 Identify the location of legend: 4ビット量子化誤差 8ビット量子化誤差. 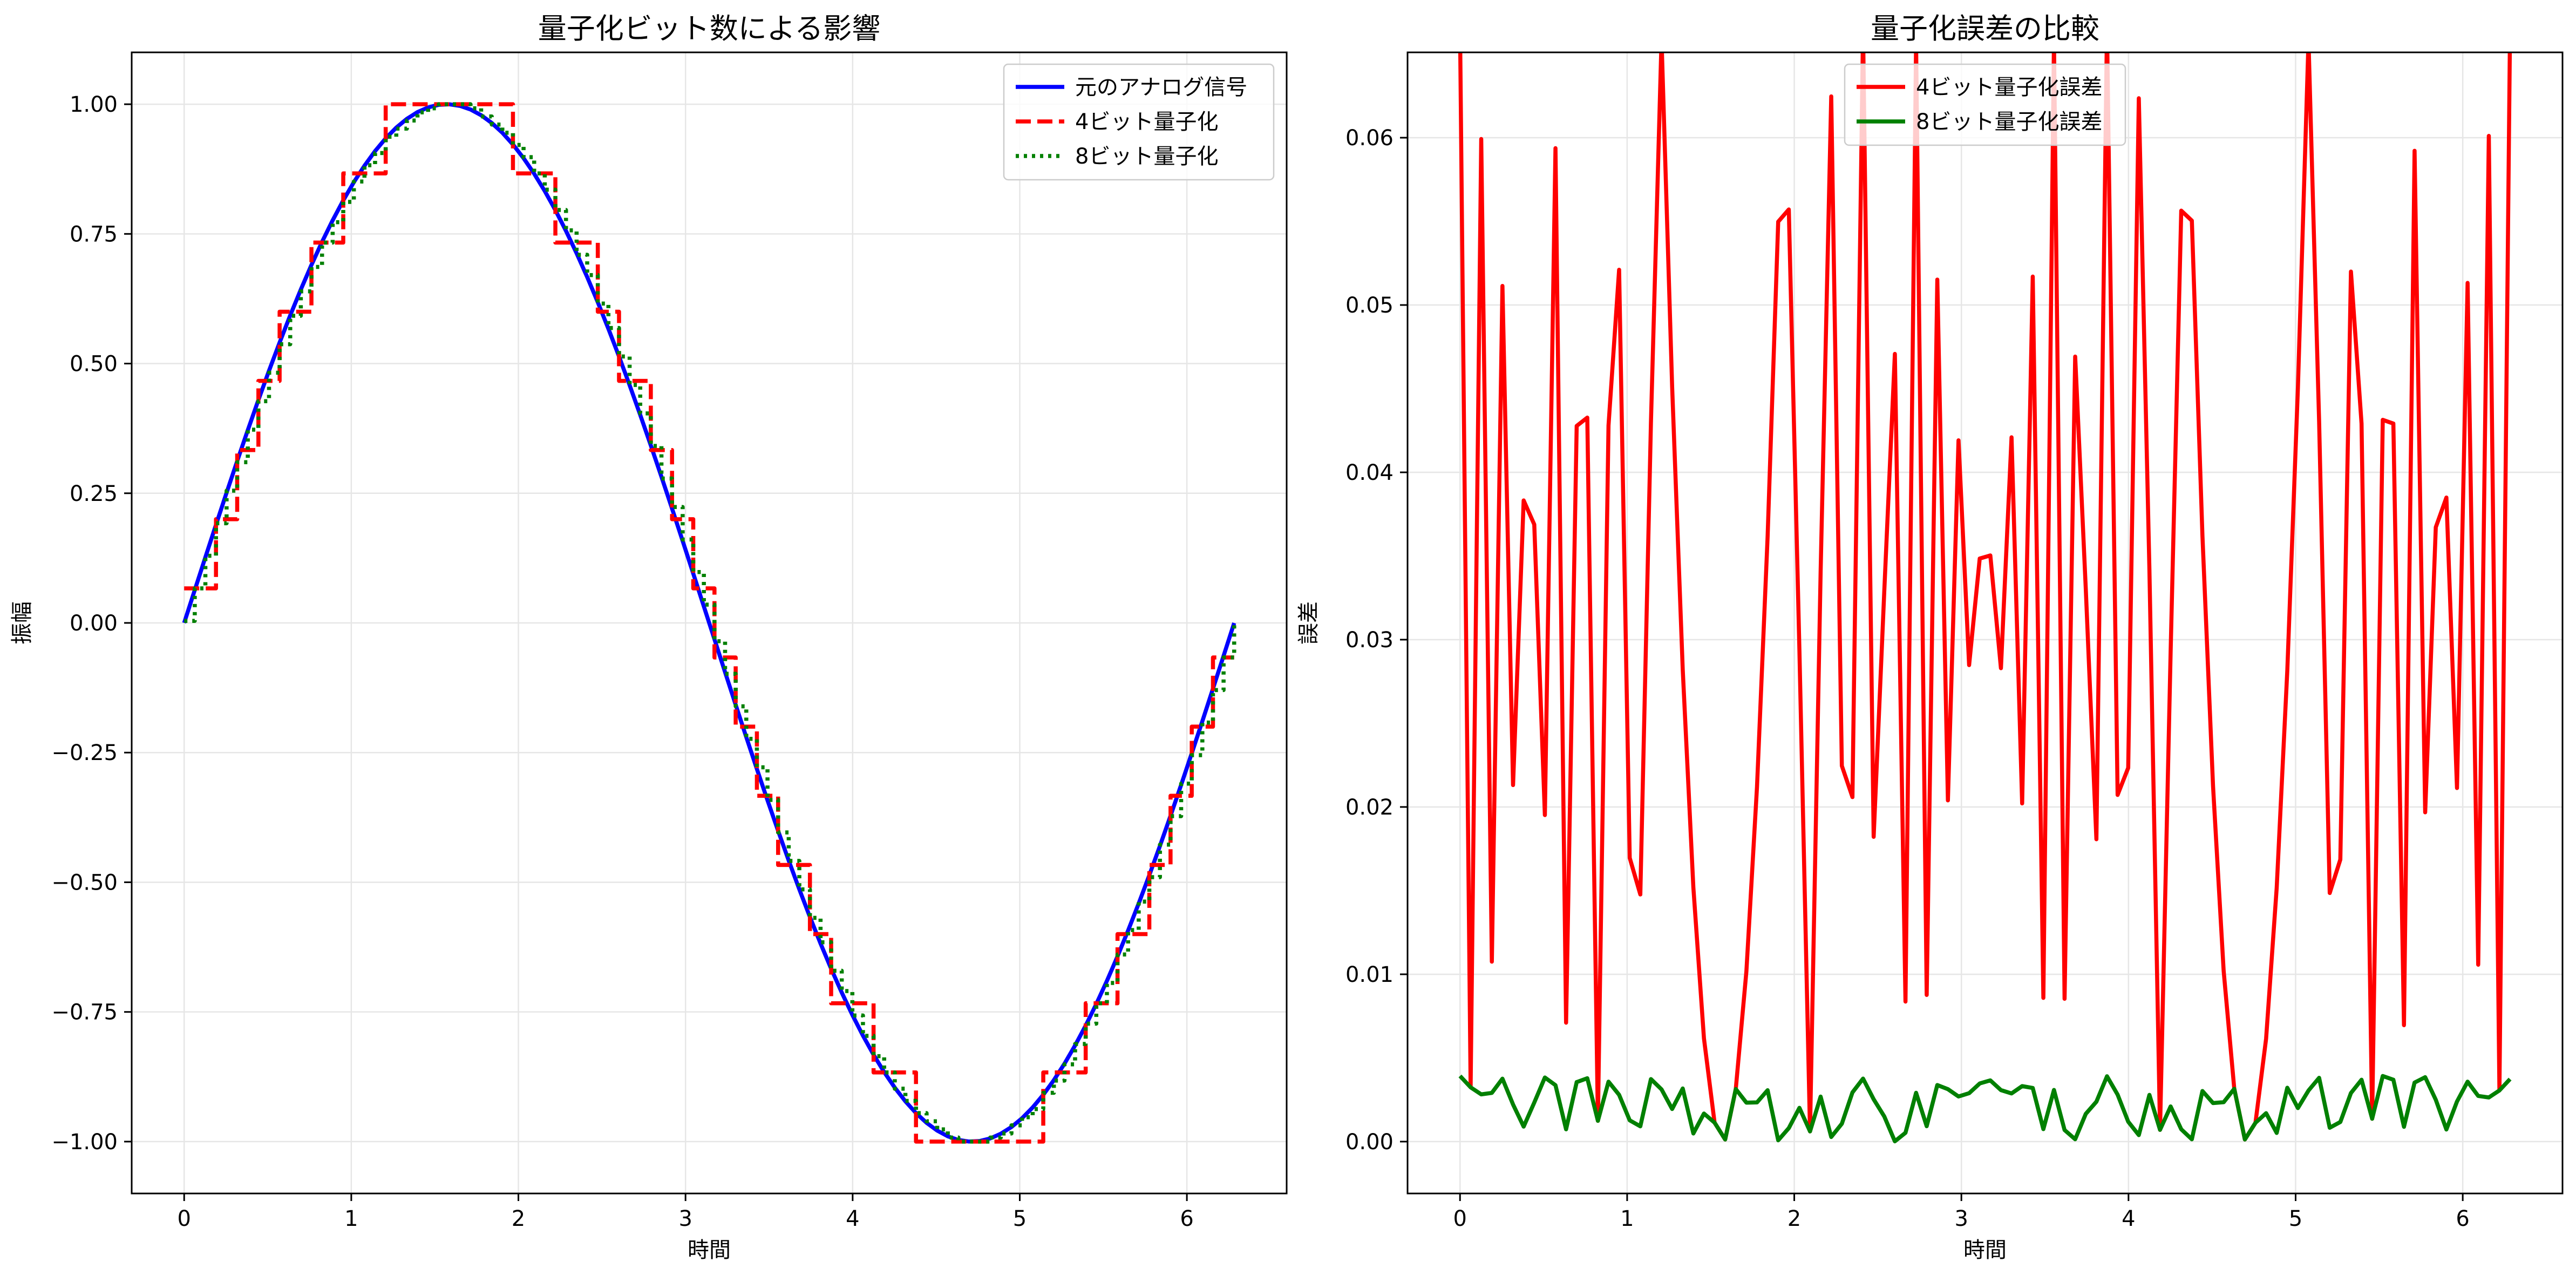
(1985, 104).